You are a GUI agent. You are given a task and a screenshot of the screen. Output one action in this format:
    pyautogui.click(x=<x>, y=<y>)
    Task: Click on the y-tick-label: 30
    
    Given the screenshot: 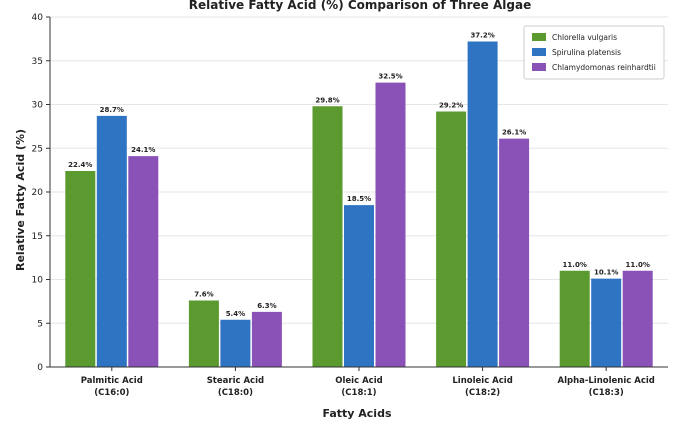 What is the action you would take?
    pyautogui.click(x=38, y=106)
    